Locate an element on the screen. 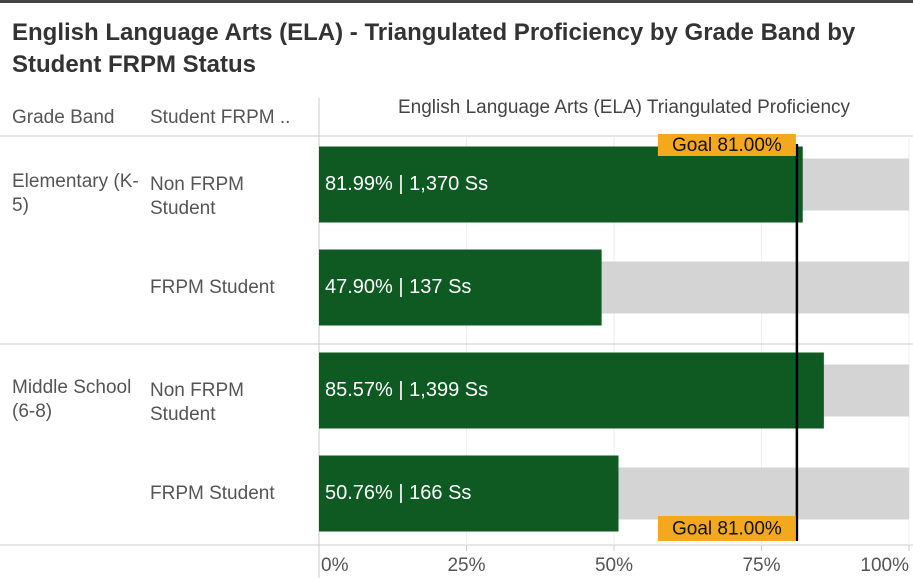 This screenshot has height=578, width=913. x-tick-label: 75% is located at coordinates (761, 565).